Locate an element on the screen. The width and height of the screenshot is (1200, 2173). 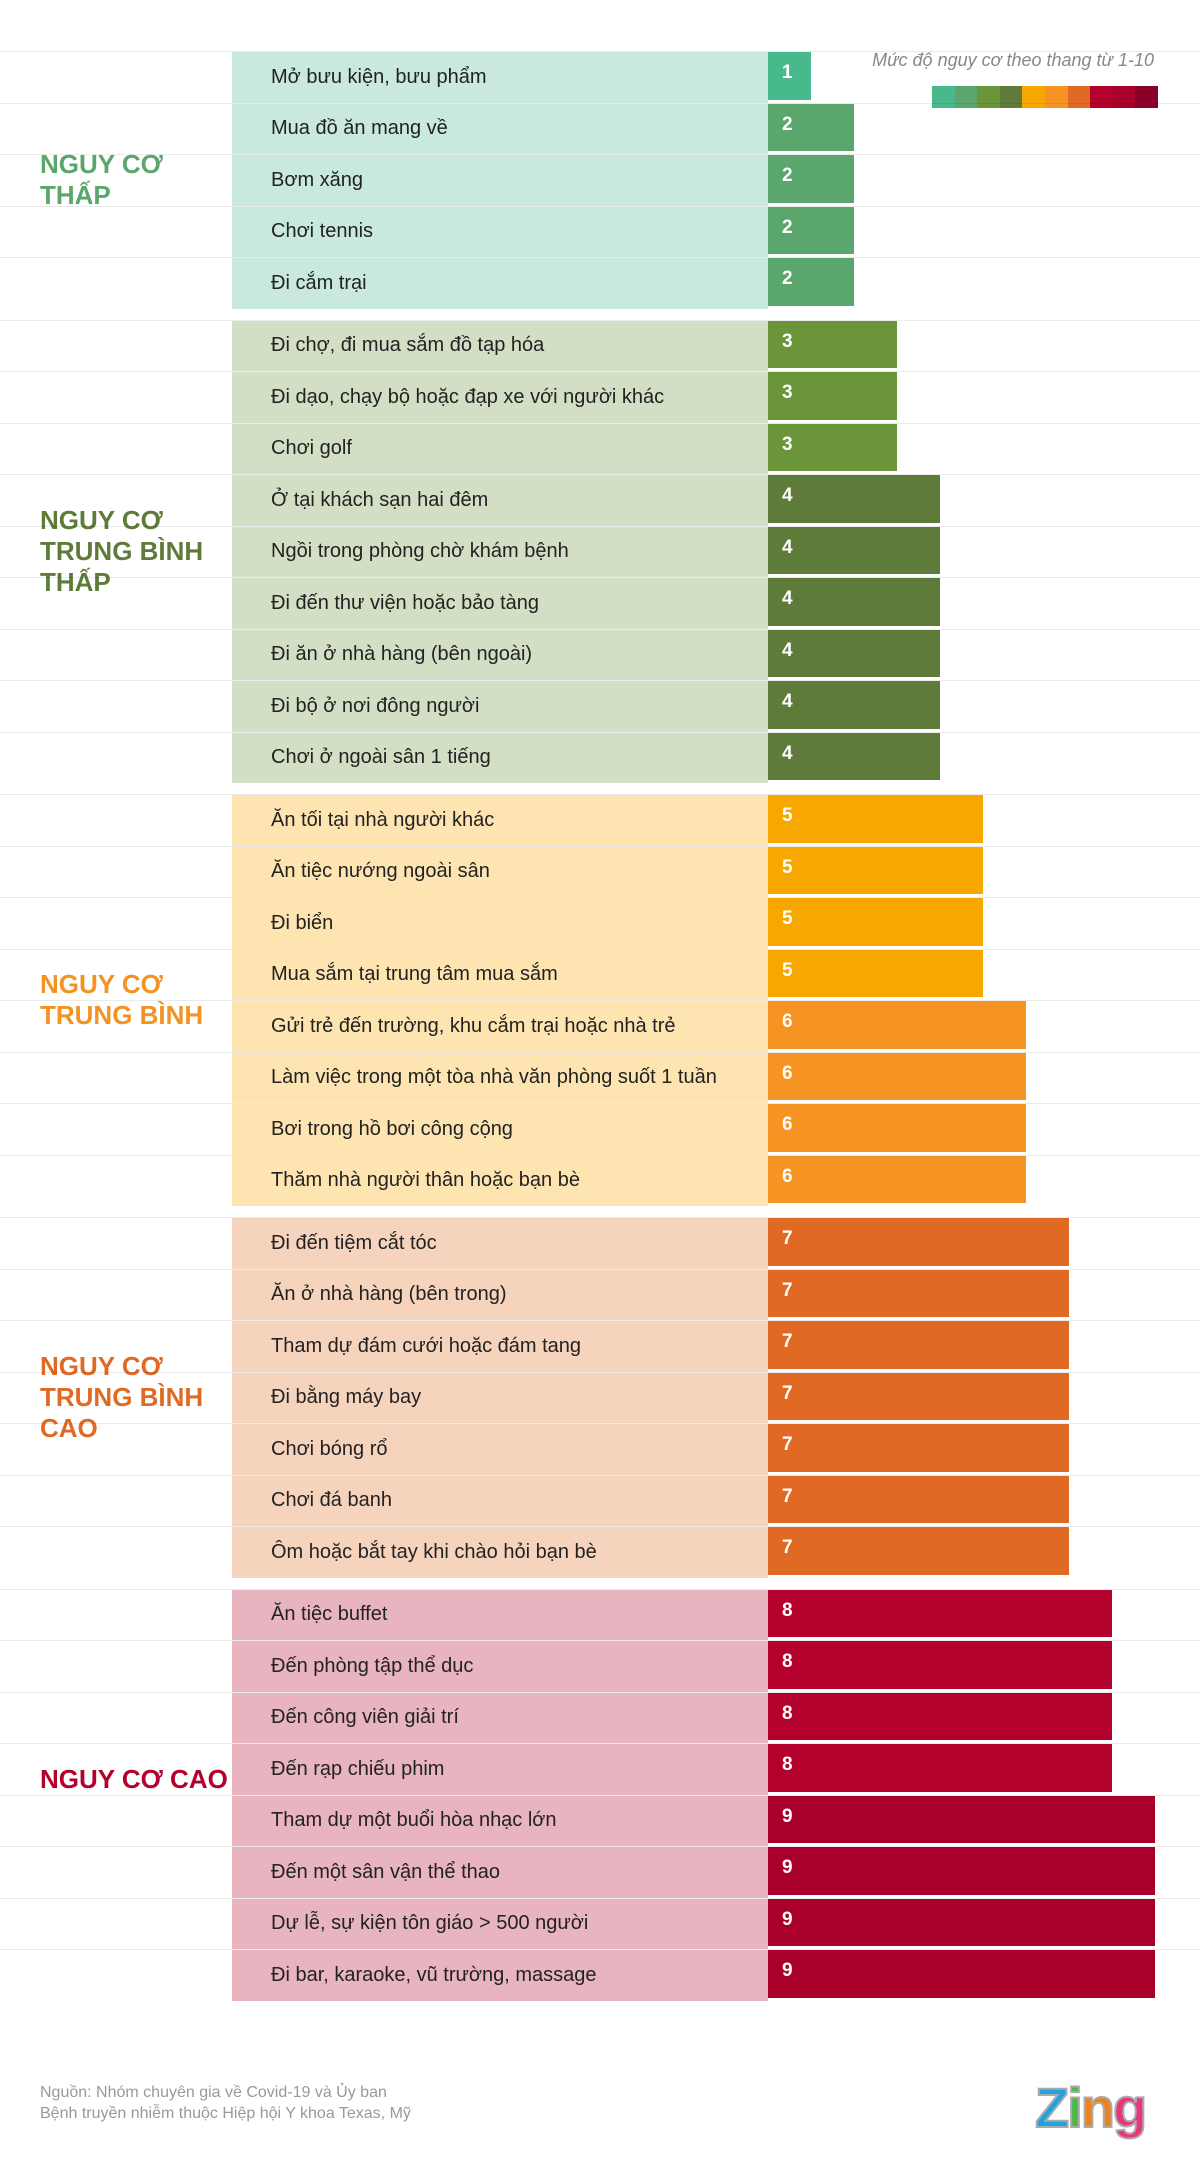
bar-row: Thăm nhà người thân hoặc bạn bè 6 is located at coordinates (600, 1180).